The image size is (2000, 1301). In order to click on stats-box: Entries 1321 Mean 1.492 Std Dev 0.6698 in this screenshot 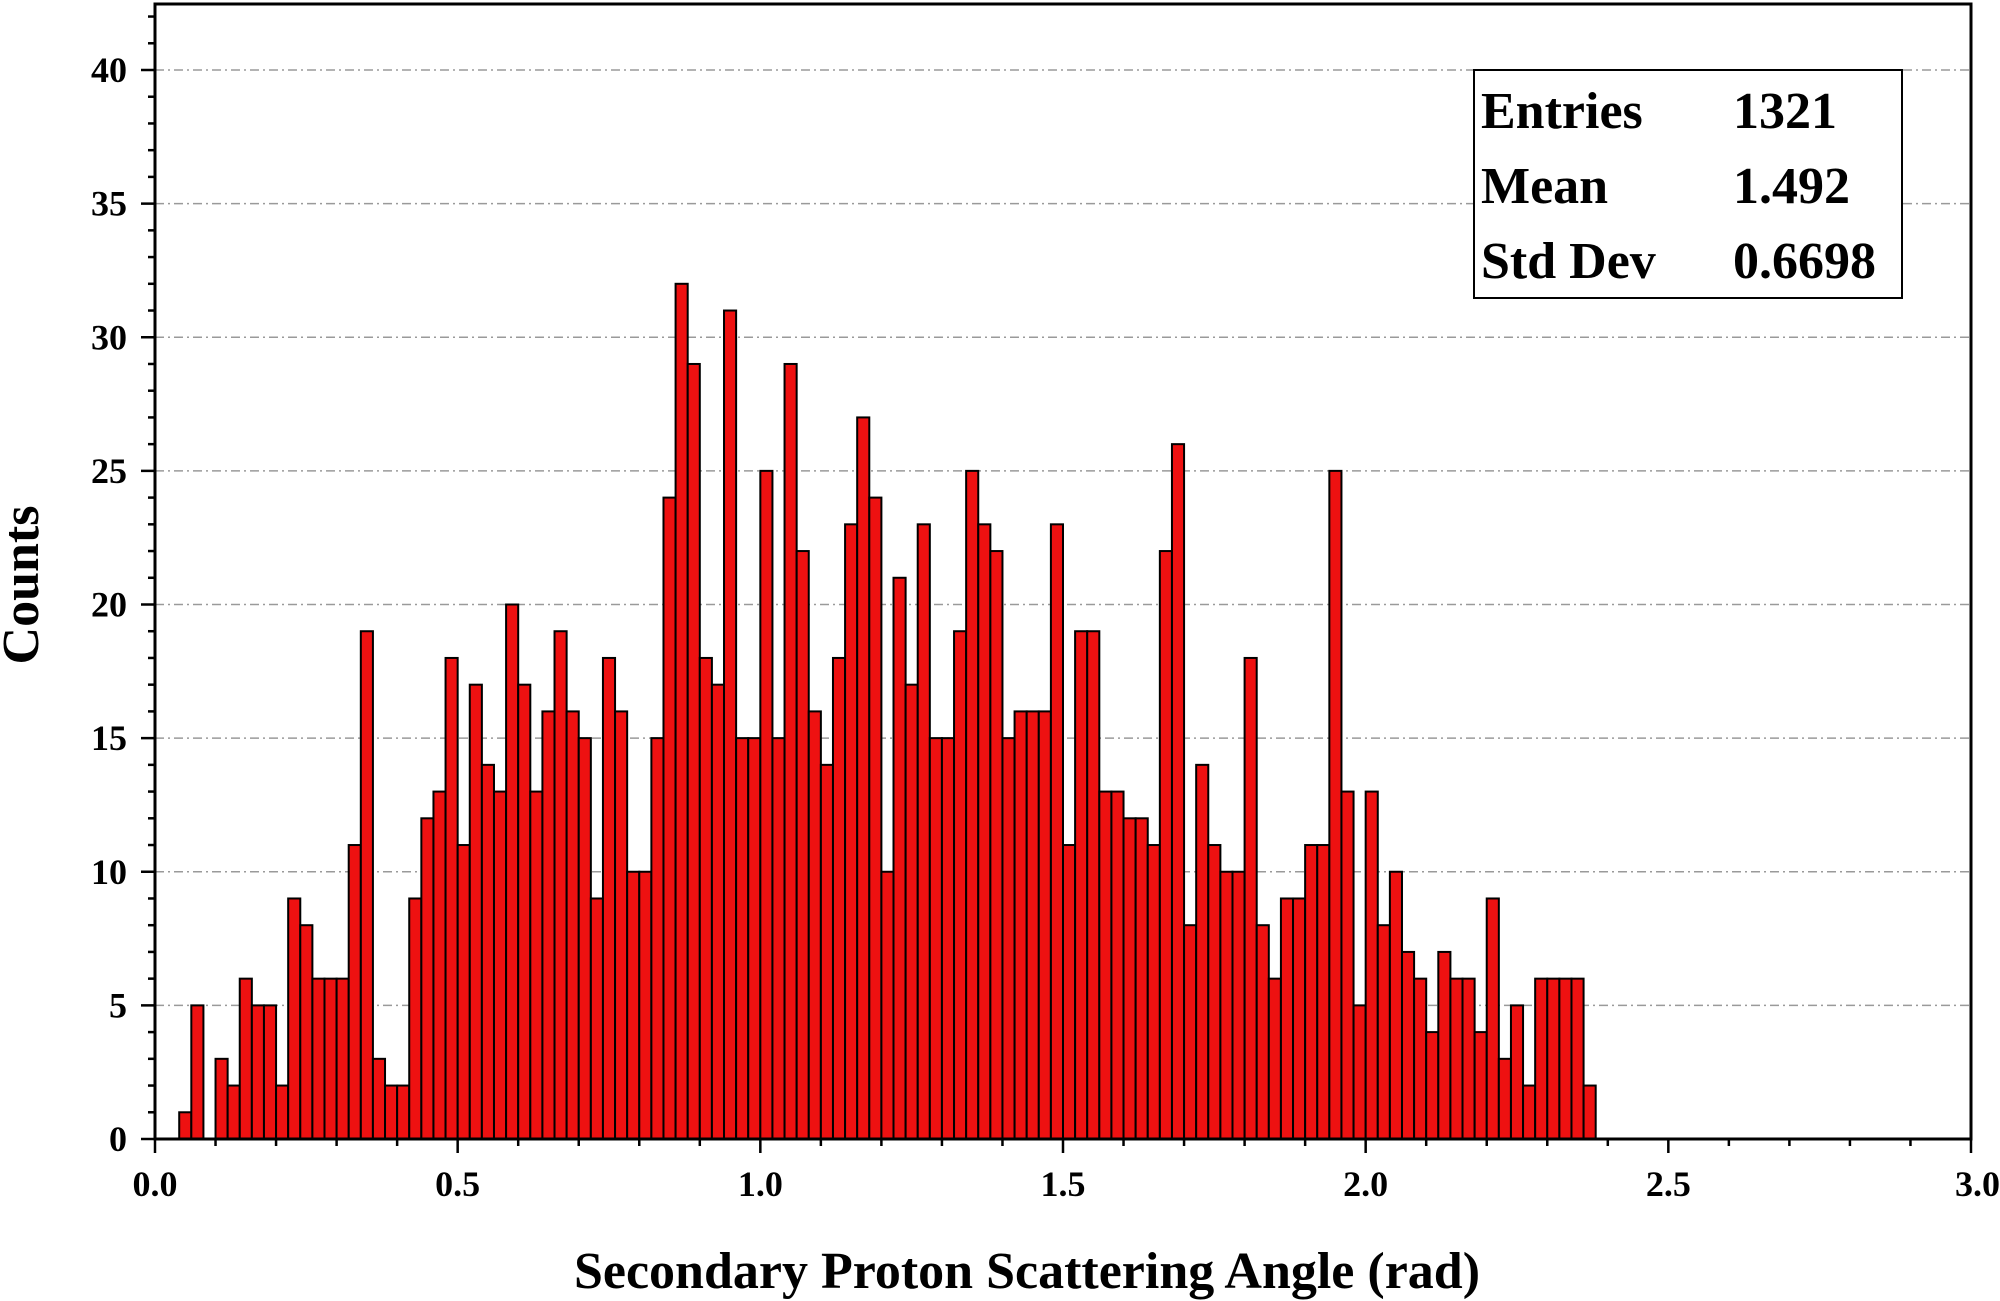, I will do `click(1688, 184)`.